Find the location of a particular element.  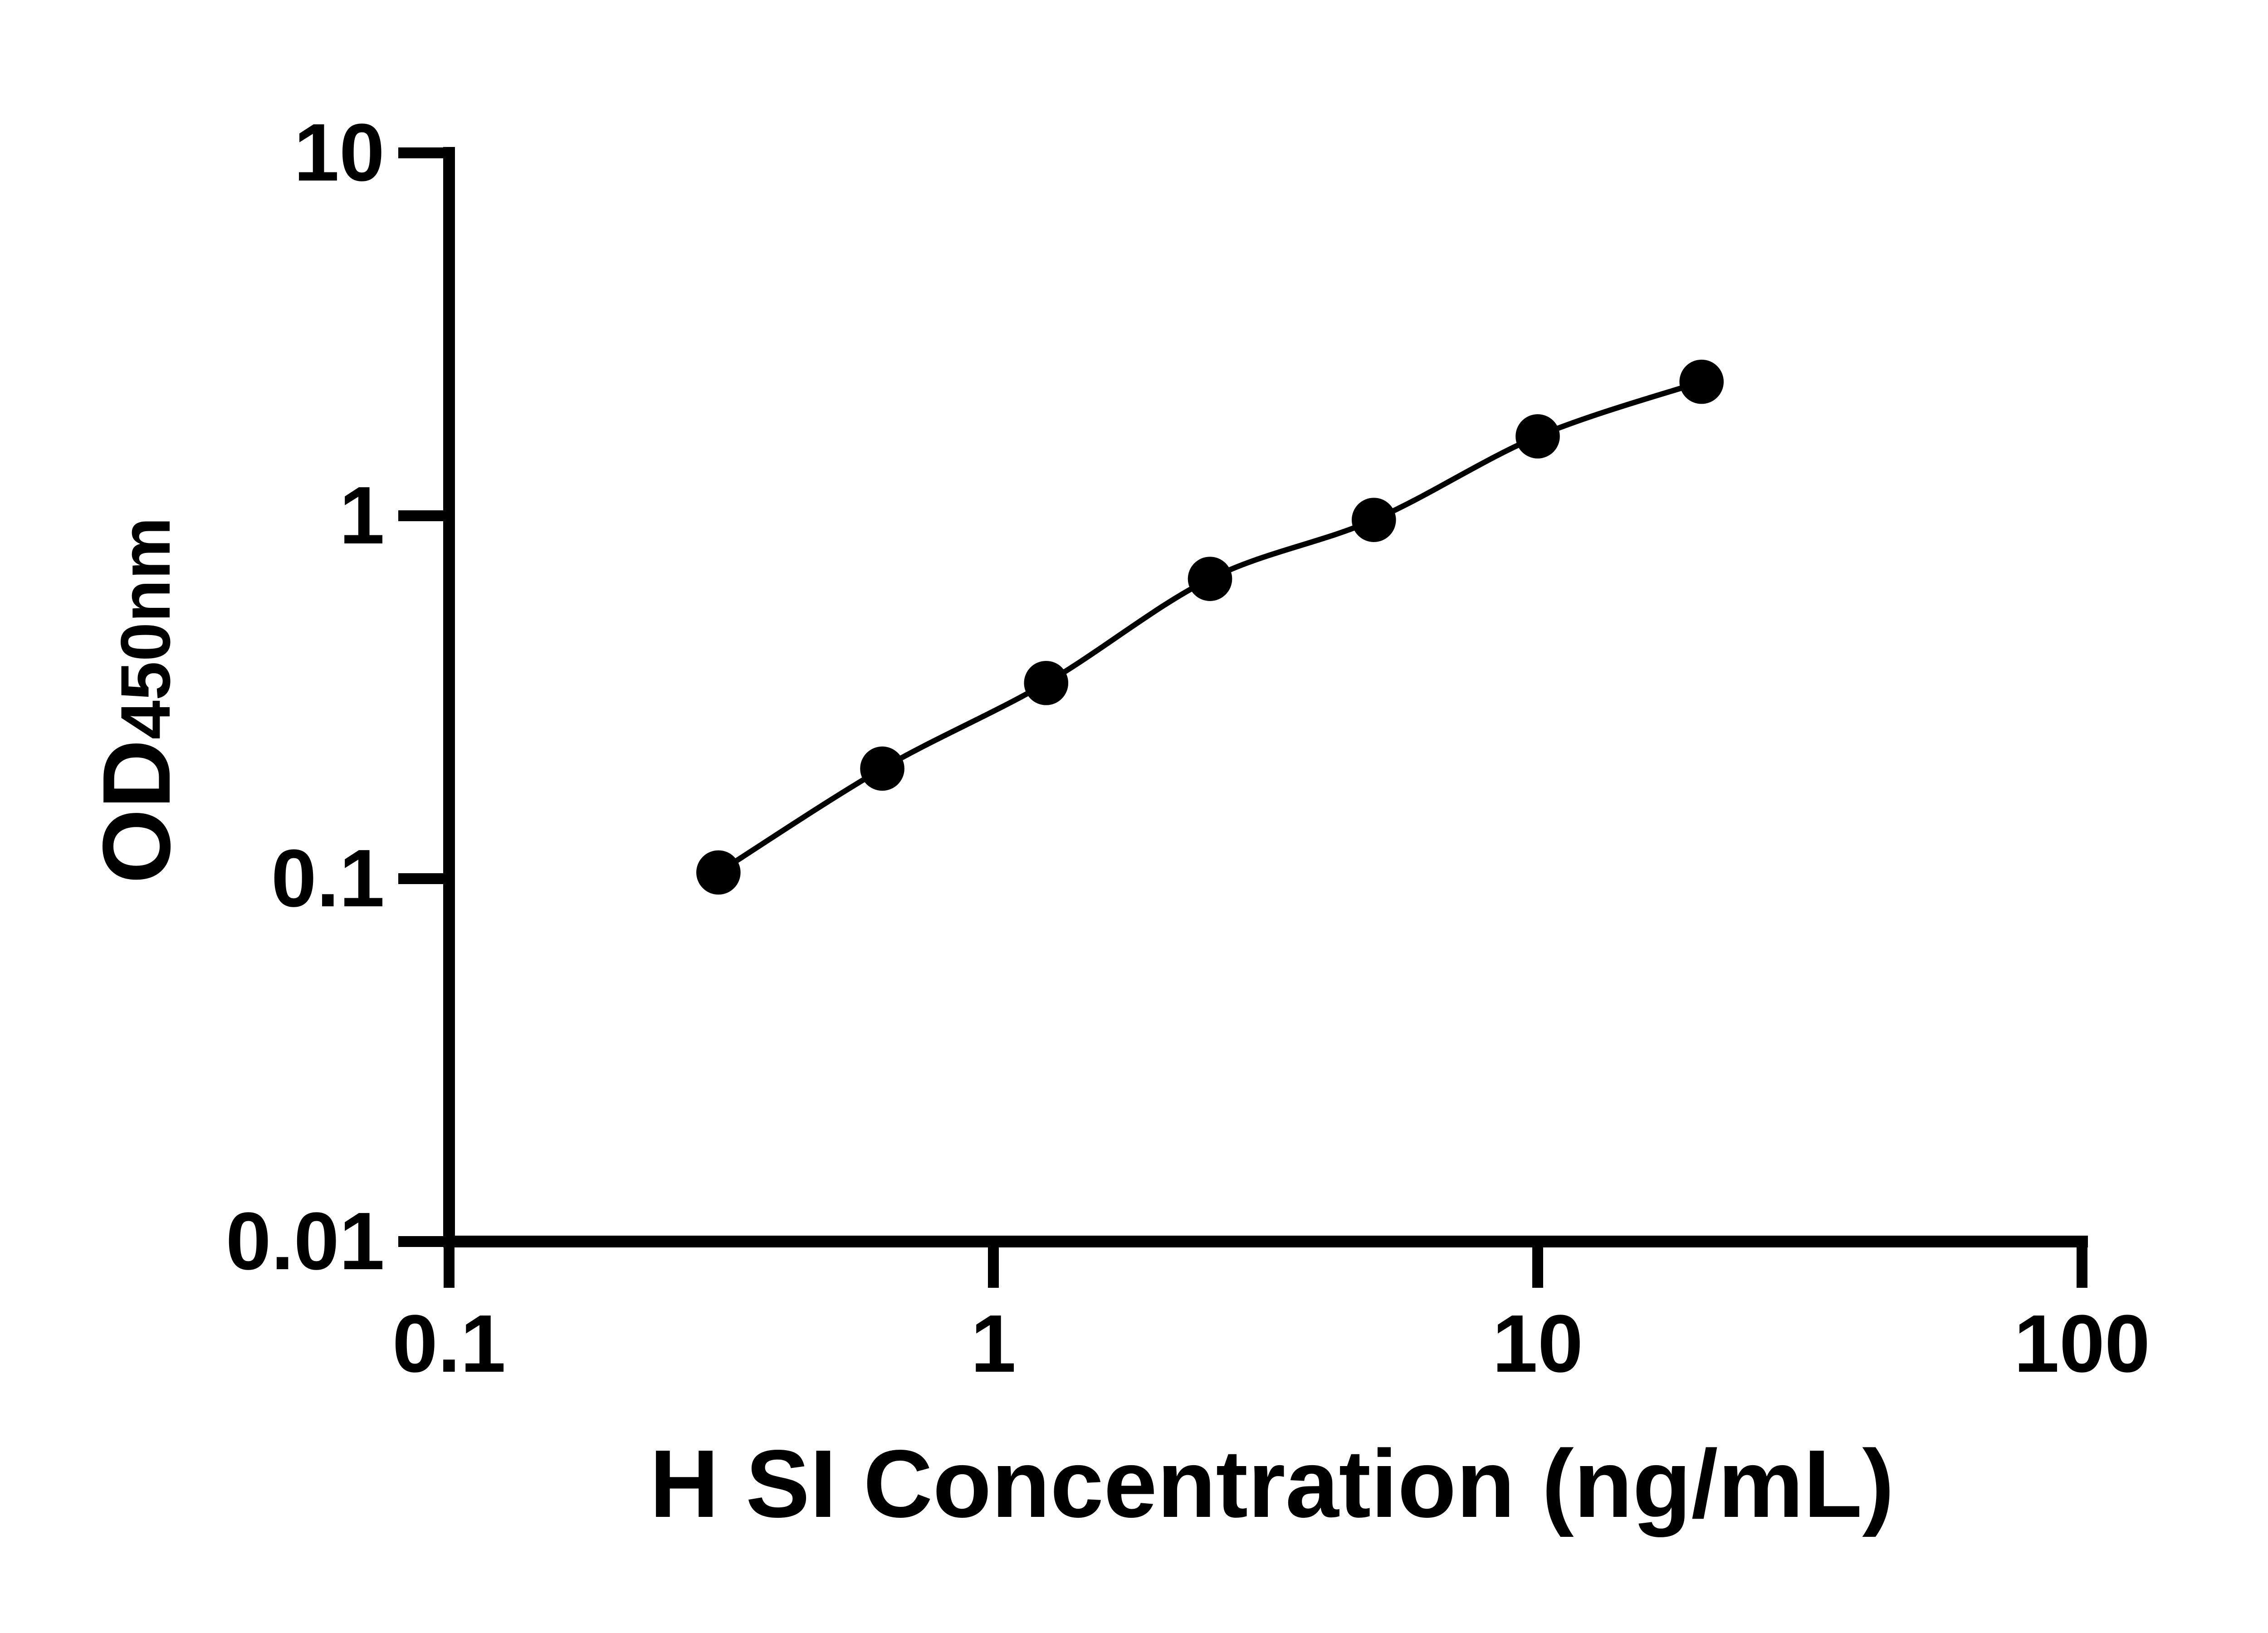

y-tick-label: 0.1 is located at coordinates (328, 878).